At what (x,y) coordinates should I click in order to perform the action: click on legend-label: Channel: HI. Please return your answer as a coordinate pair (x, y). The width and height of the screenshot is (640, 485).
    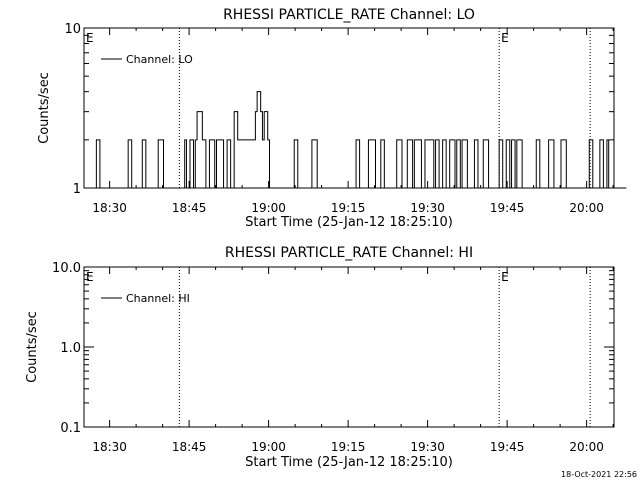
    Looking at the image, I should click on (158, 298).